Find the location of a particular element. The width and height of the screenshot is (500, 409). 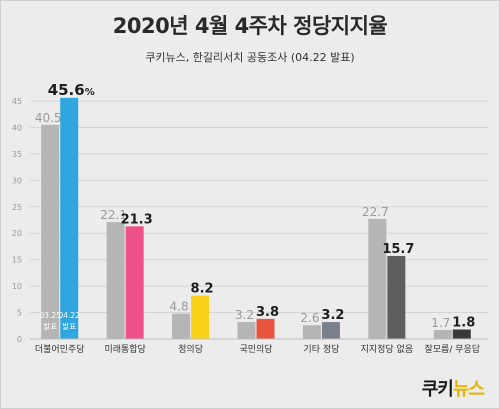

category-label: 잘모름/ 무응답 is located at coordinates (452, 349).